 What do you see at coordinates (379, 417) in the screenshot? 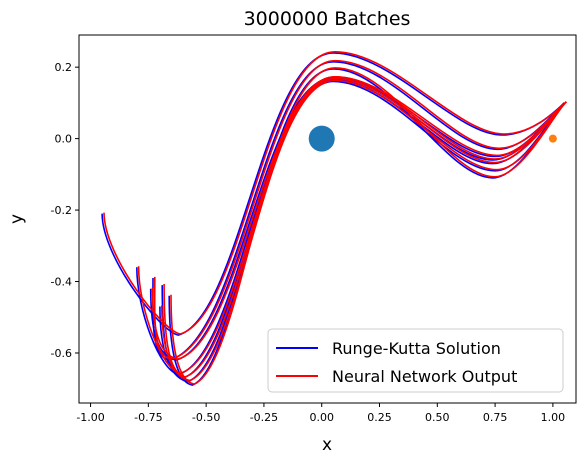
I see `x-tick-label: 0.25` at bounding box center [379, 417].